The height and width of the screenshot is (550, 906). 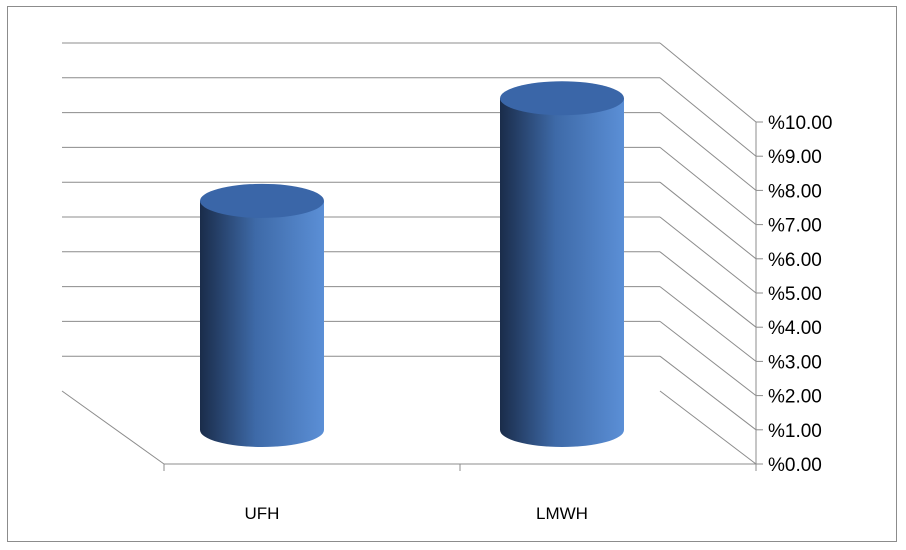 What do you see at coordinates (800, 123) in the screenshot?
I see `y-tick-label: %10.00` at bounding box center [800, 123].